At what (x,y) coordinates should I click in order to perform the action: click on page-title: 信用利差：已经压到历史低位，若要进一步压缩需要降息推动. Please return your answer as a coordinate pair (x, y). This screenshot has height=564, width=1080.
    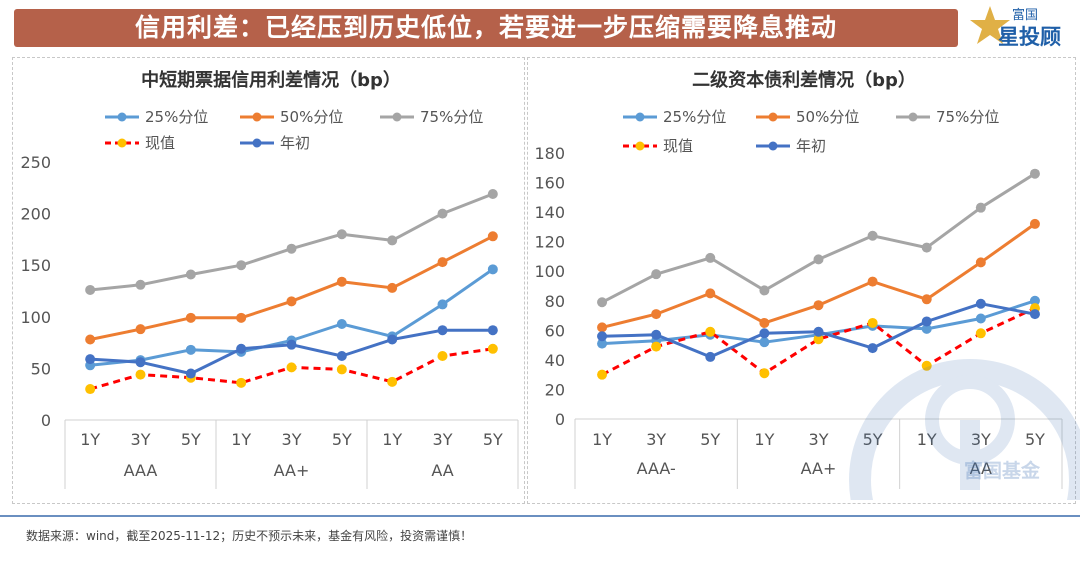
    Looking at the image, I should click on (485, 27).